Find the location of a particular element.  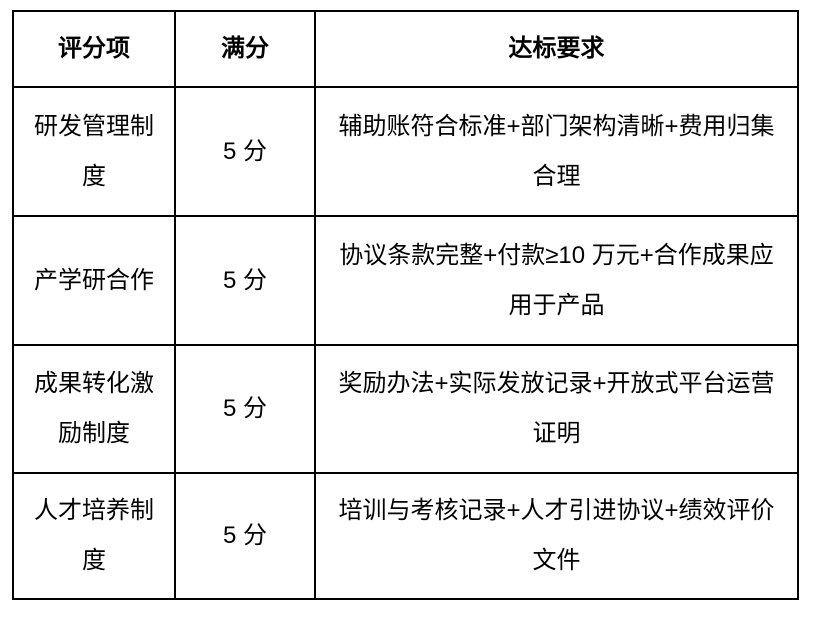

cell-requirement: 辅助账符合标准+部门架构清晰+费用归集 合理 is located at coordinates (556, 151).